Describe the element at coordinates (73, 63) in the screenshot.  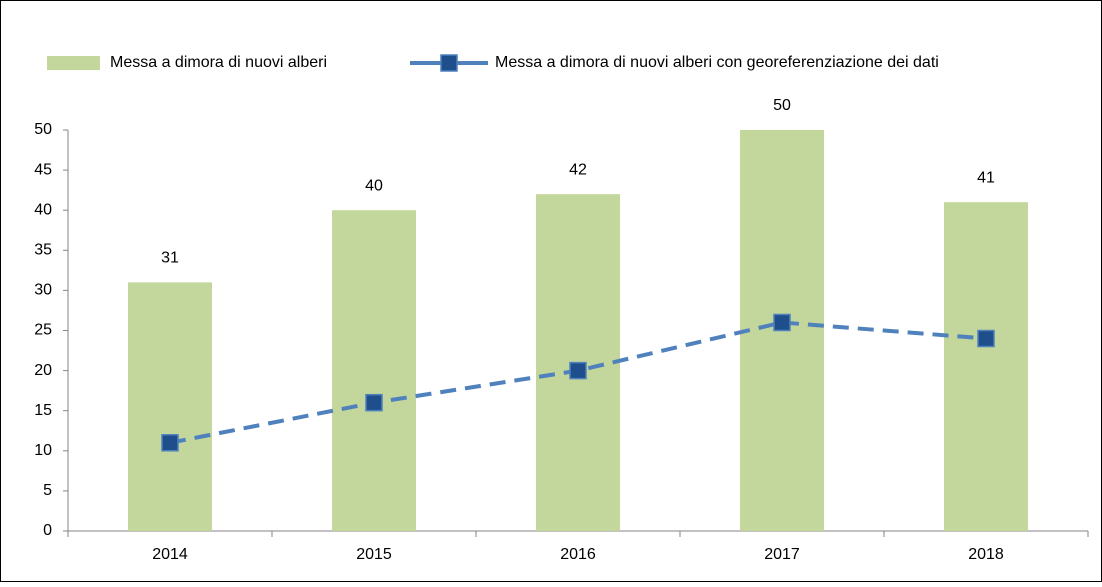
I see `legend-swatch` at that location.